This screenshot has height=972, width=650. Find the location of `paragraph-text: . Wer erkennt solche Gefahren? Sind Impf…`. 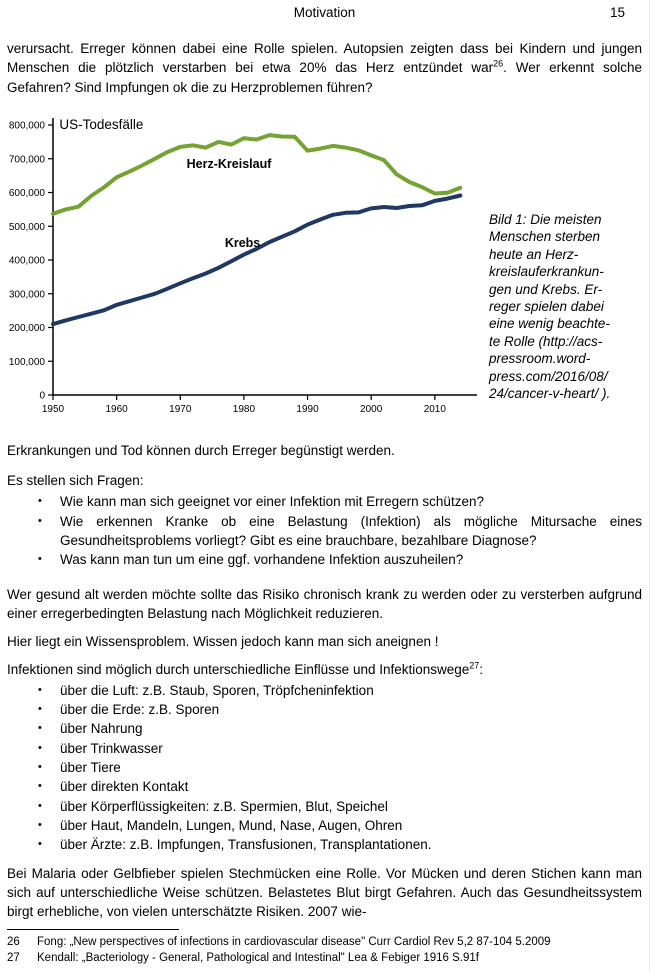

paragraph-text: . Wer erkennt solche Gefahren? Sind Impf… is located at coordinates (324, 77).